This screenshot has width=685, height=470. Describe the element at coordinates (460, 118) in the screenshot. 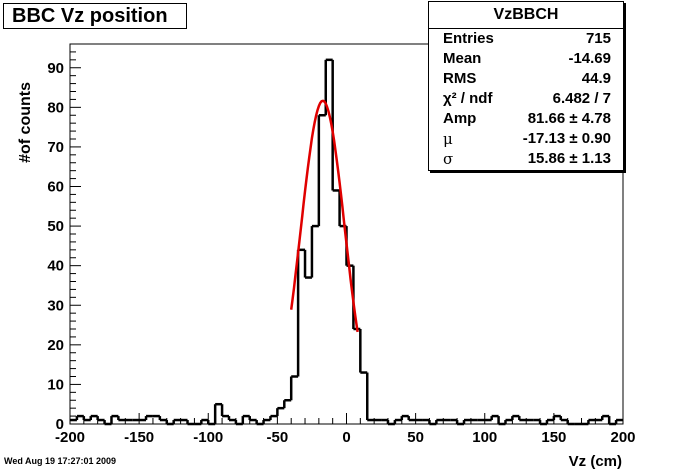

I see `stats-key: Amp` at that location.